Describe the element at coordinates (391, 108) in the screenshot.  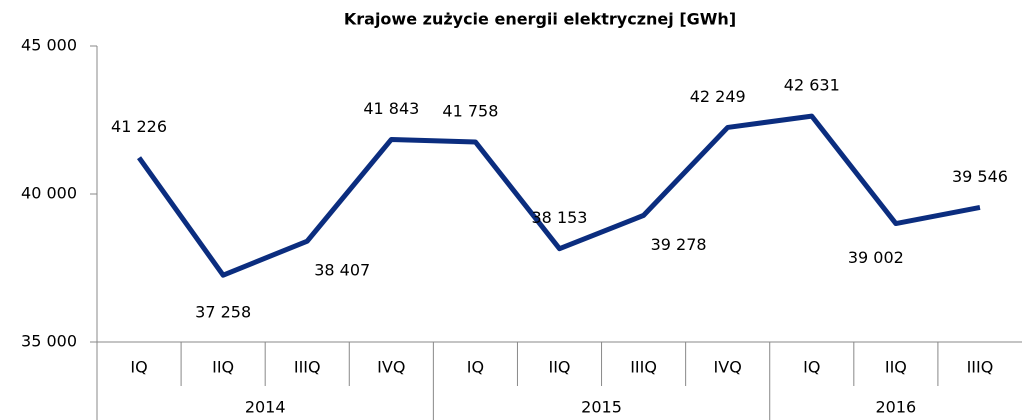
I see `data-label: 41 843` at that location.